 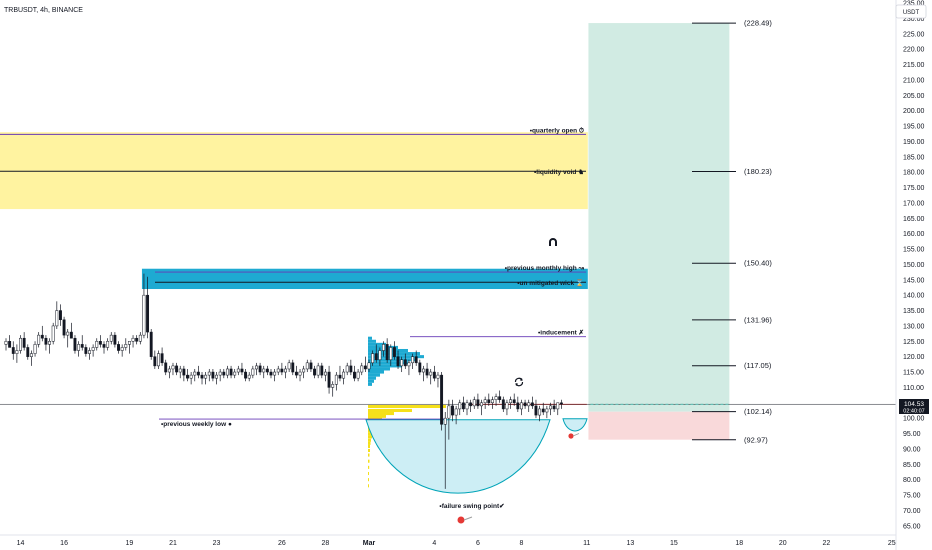 I want to click on x-tick-label-16: 22, so click(x=826, y=543).